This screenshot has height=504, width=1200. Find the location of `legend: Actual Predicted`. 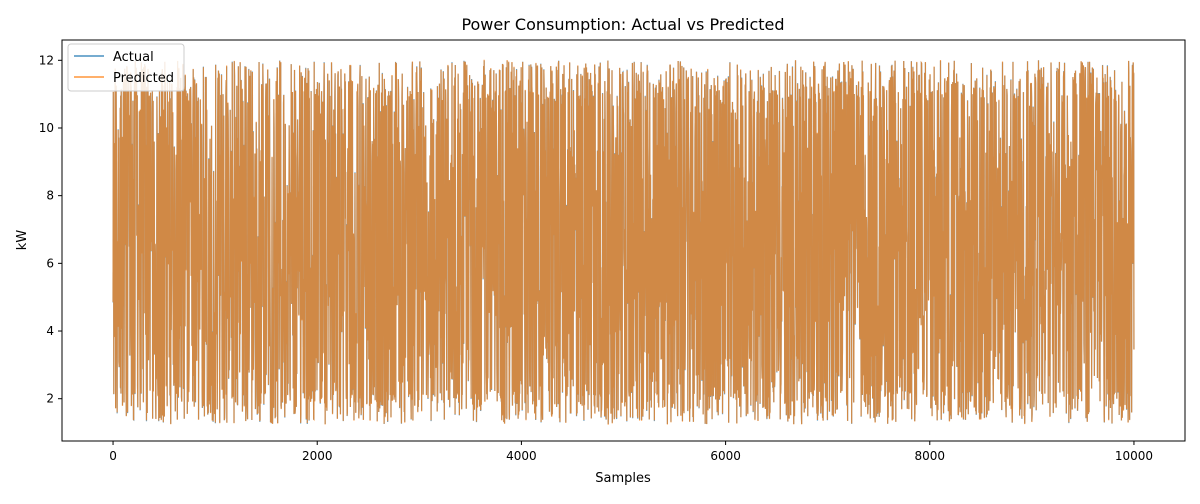

legend: Actual Predicted is located at coordinates (126, 67).